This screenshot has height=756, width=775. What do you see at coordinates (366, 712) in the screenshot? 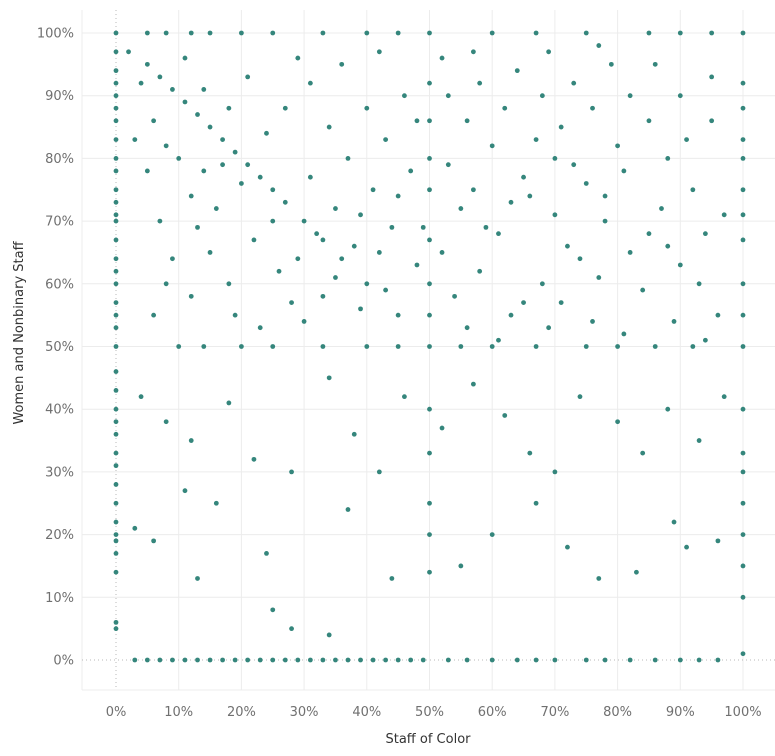
I see `x-tick-label: 40%` at bounding box center [366, 712].